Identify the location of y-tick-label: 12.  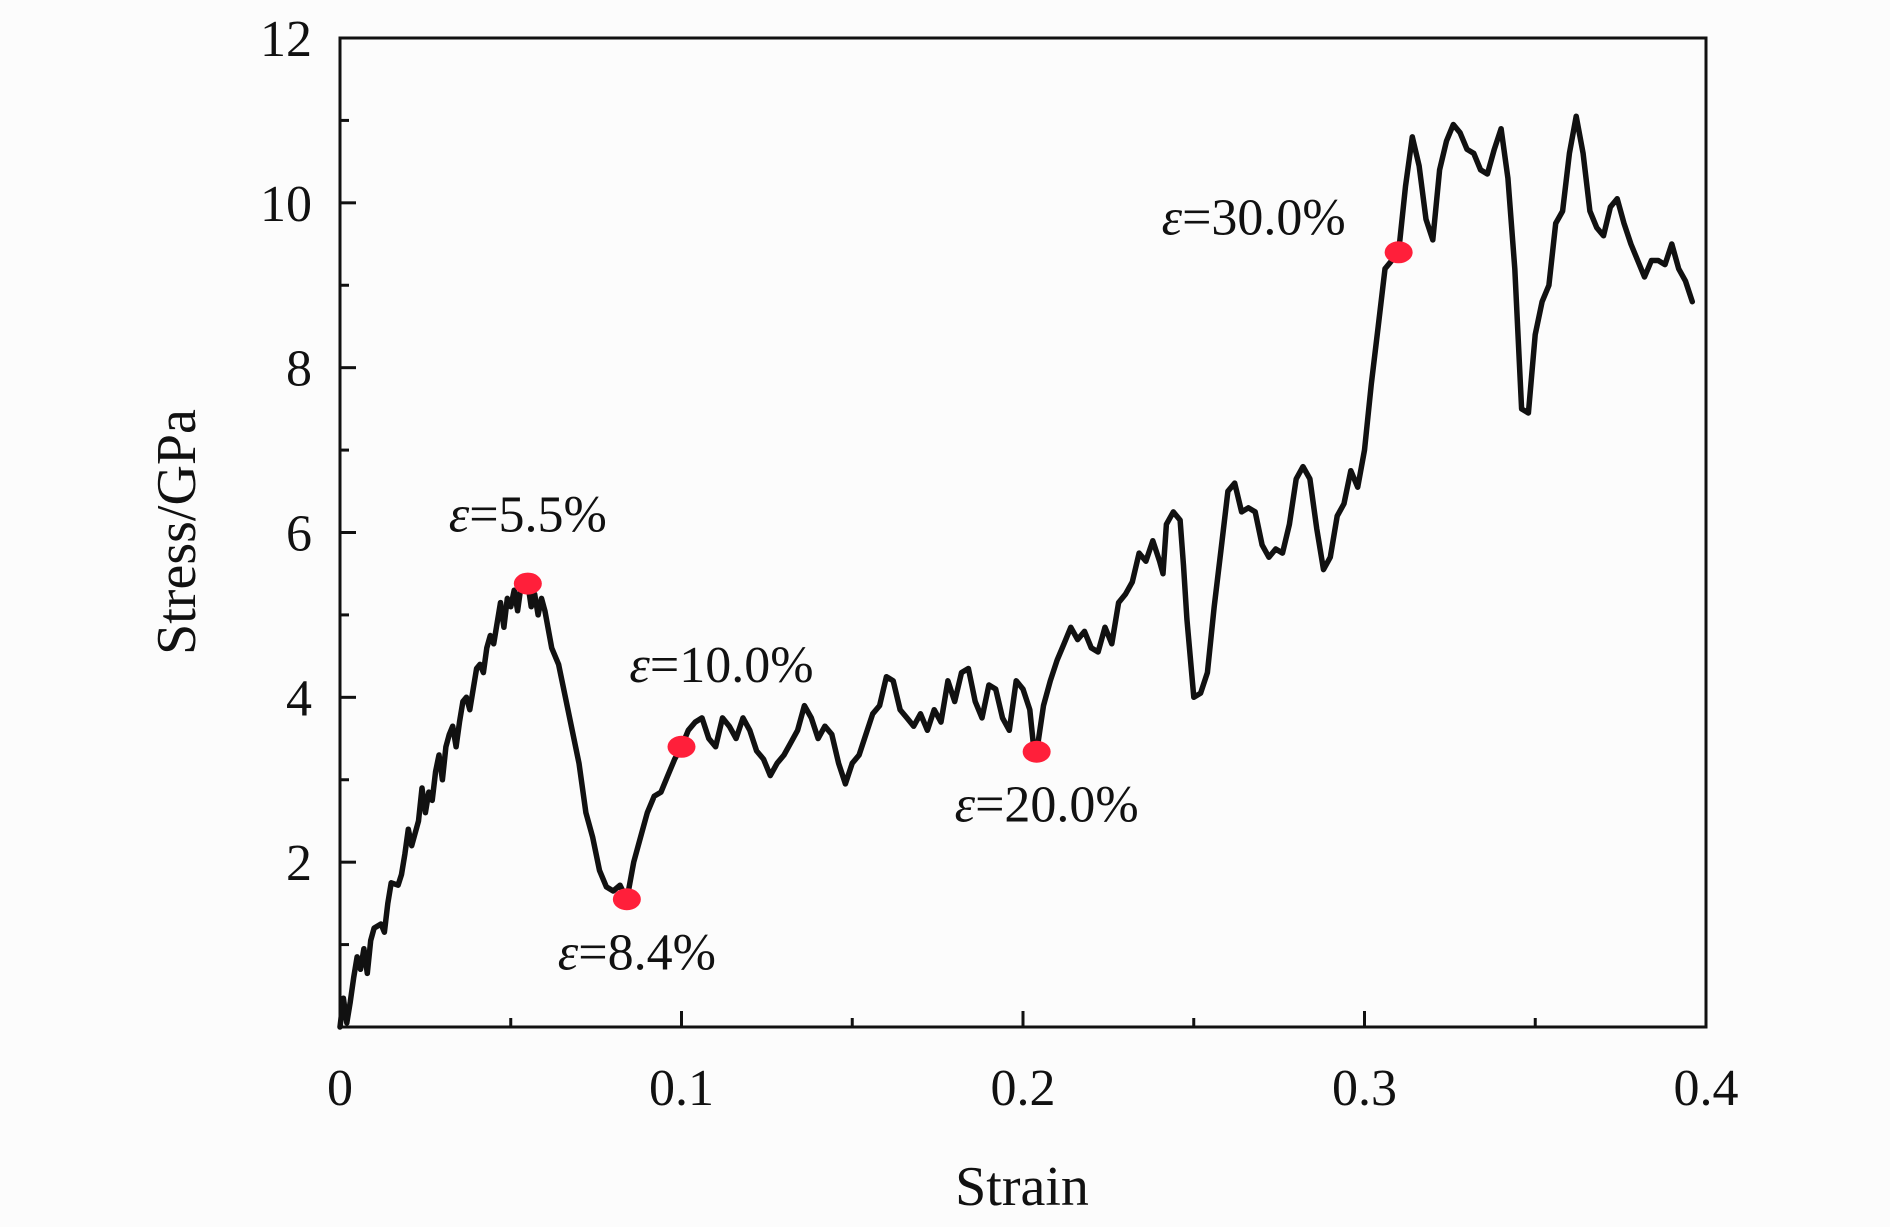
(286, 39).